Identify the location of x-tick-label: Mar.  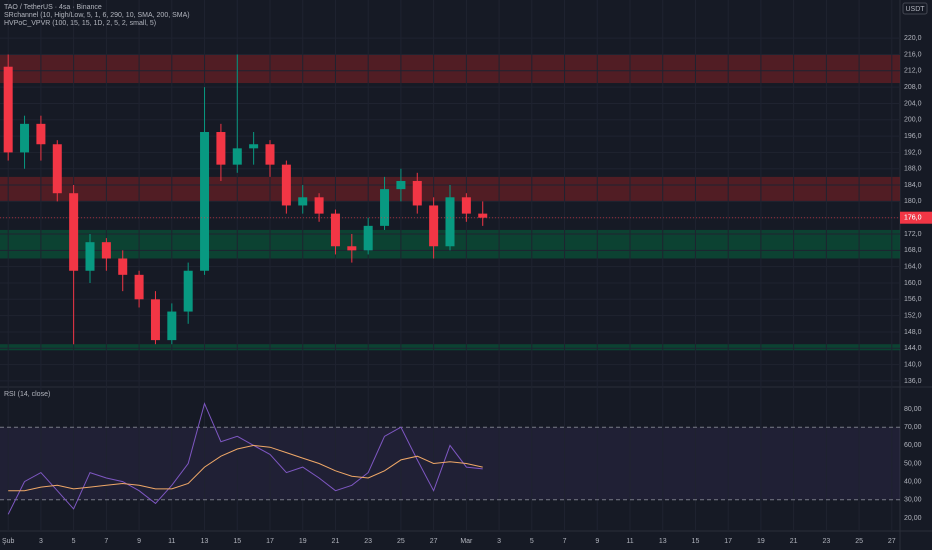
(466, 541).